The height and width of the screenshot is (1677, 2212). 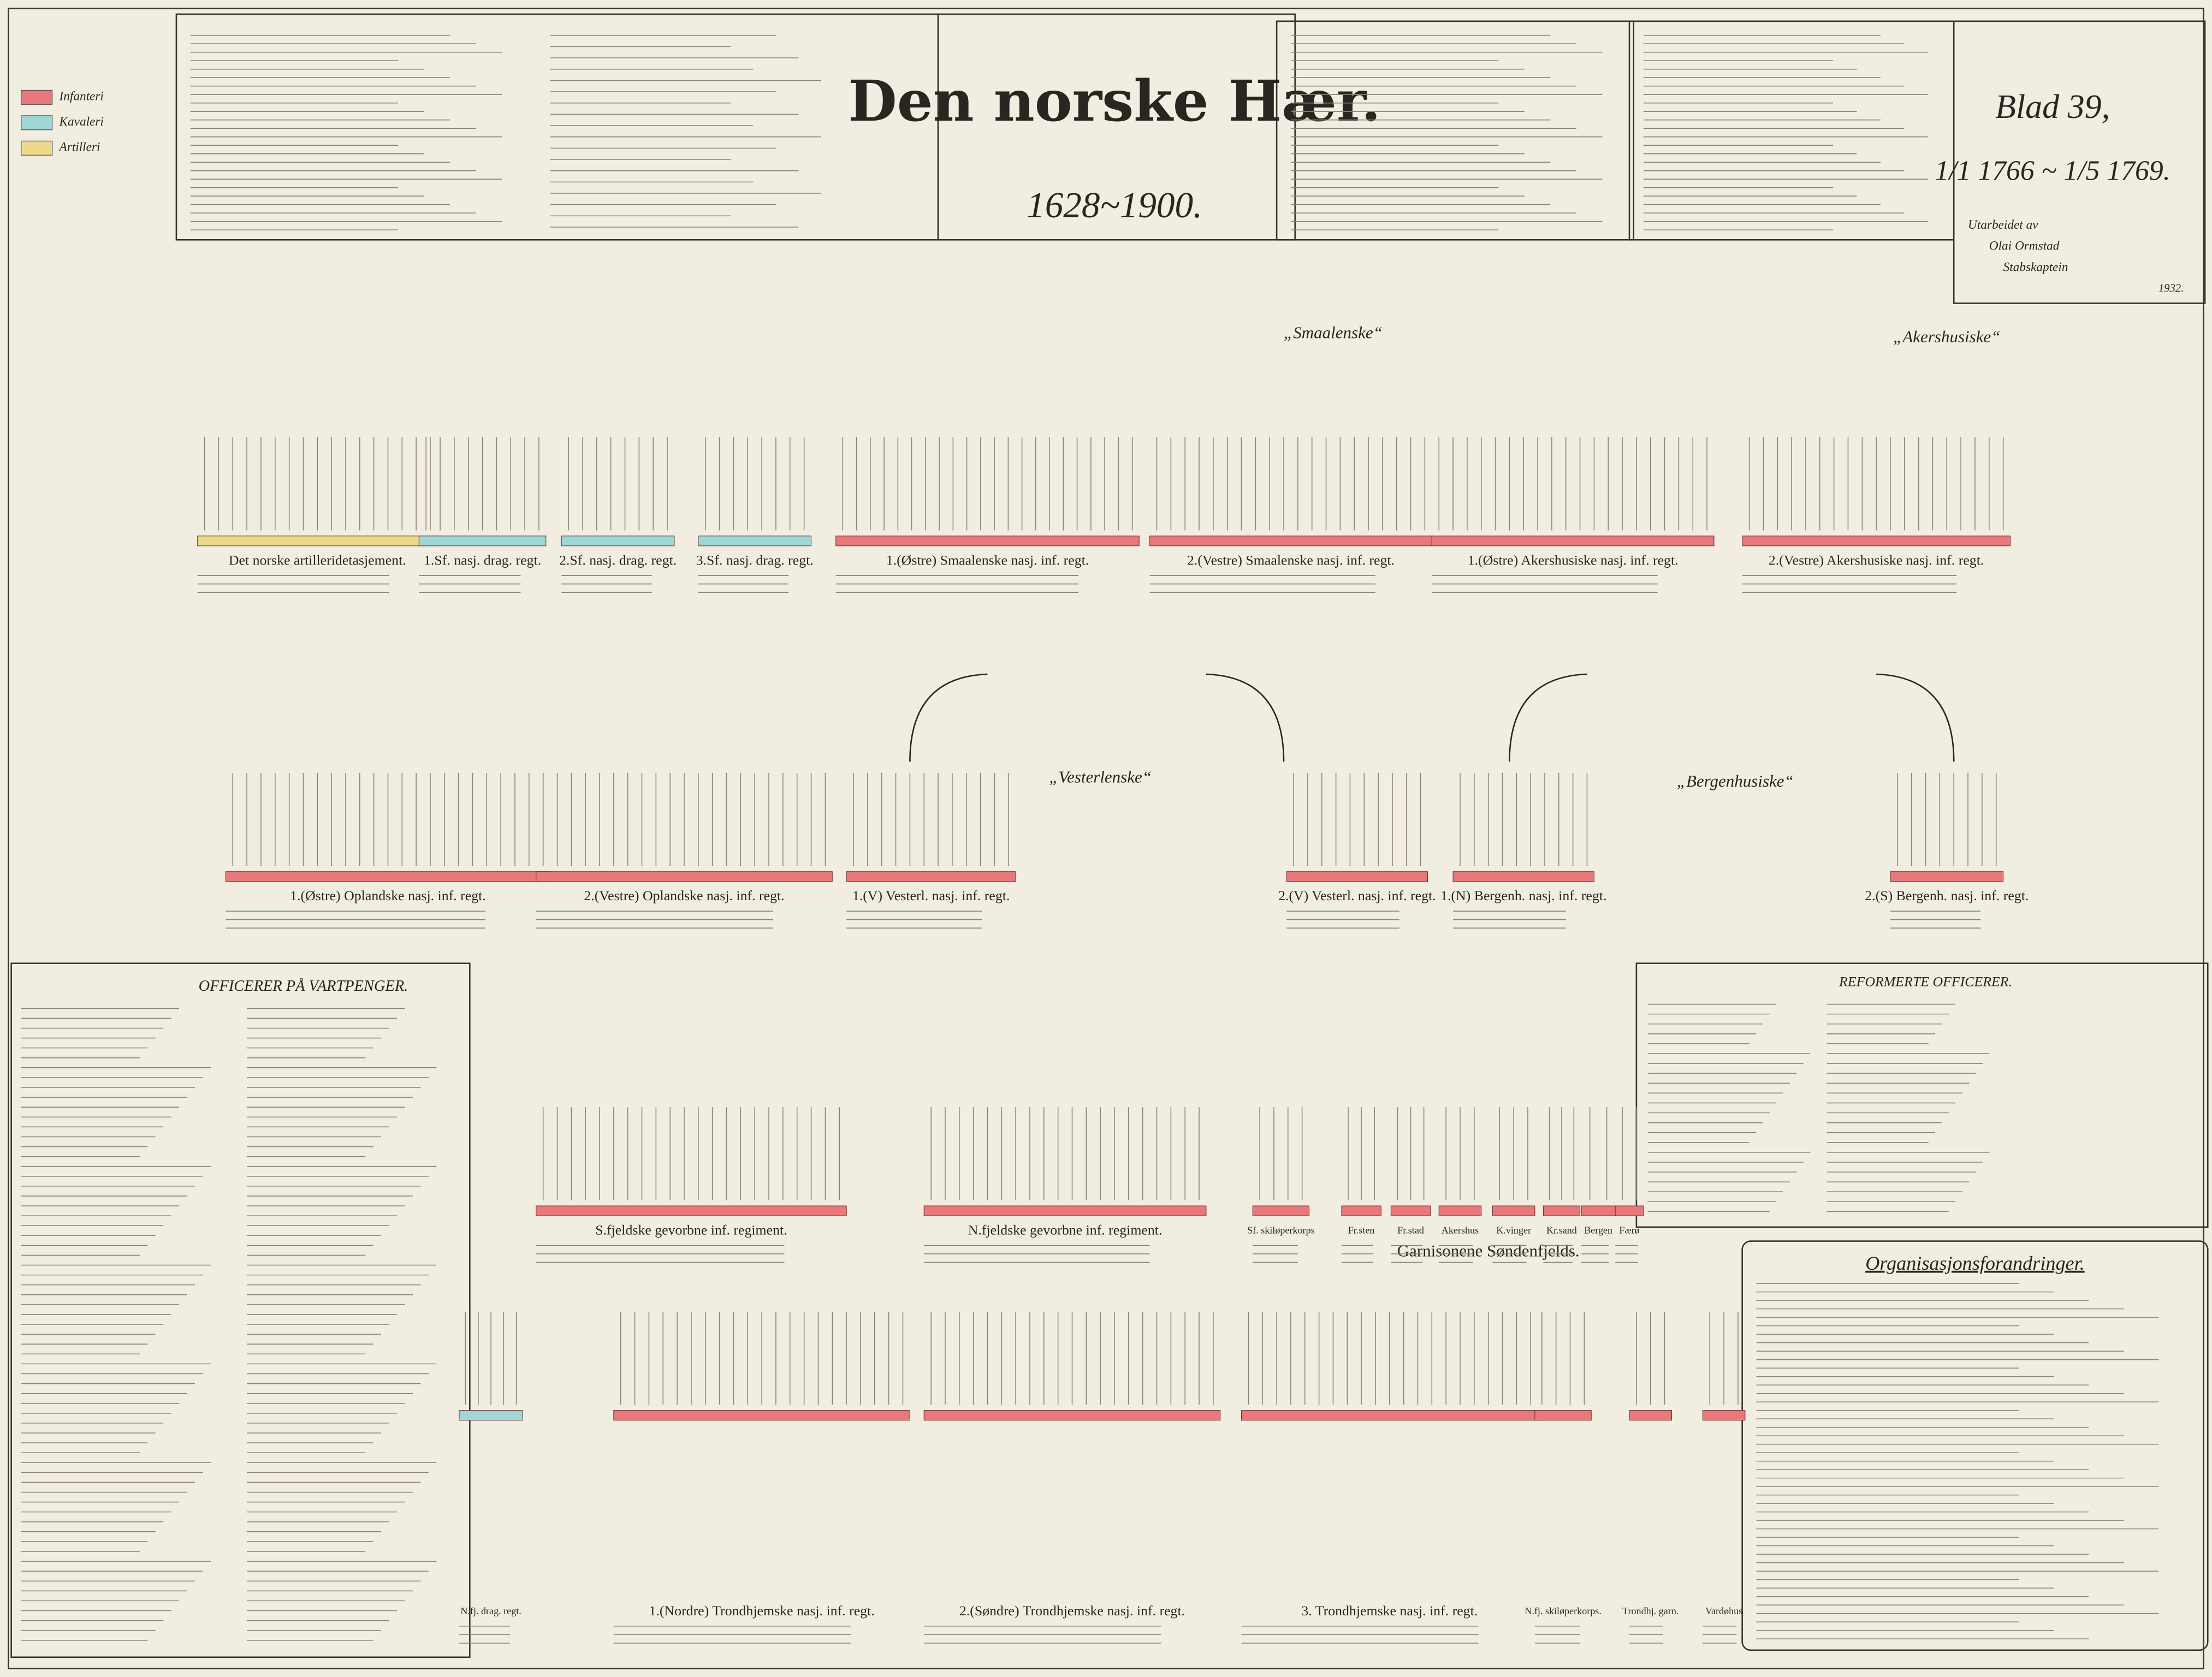 What do you see at coordinates (490, 1610) in the screenshot?
I see `unit-label: N.fj. drag. regt.` at bounding box center [490, 1610].